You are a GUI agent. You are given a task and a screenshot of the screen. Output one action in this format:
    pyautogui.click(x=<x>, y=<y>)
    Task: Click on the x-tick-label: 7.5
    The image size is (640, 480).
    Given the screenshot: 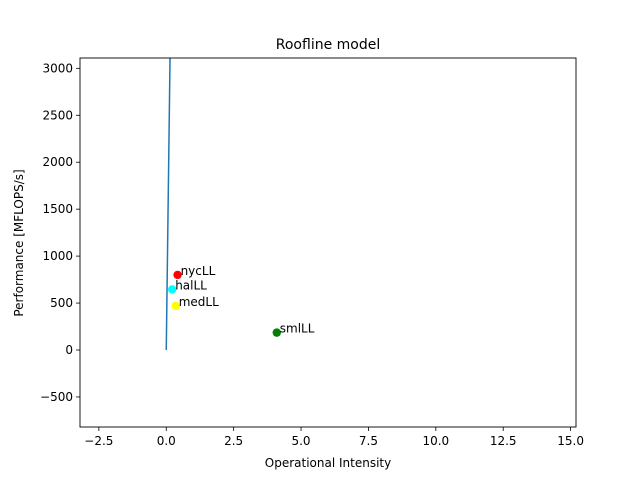 What is the action you would take?
    pyautogui.click(x=368, y=441)
    